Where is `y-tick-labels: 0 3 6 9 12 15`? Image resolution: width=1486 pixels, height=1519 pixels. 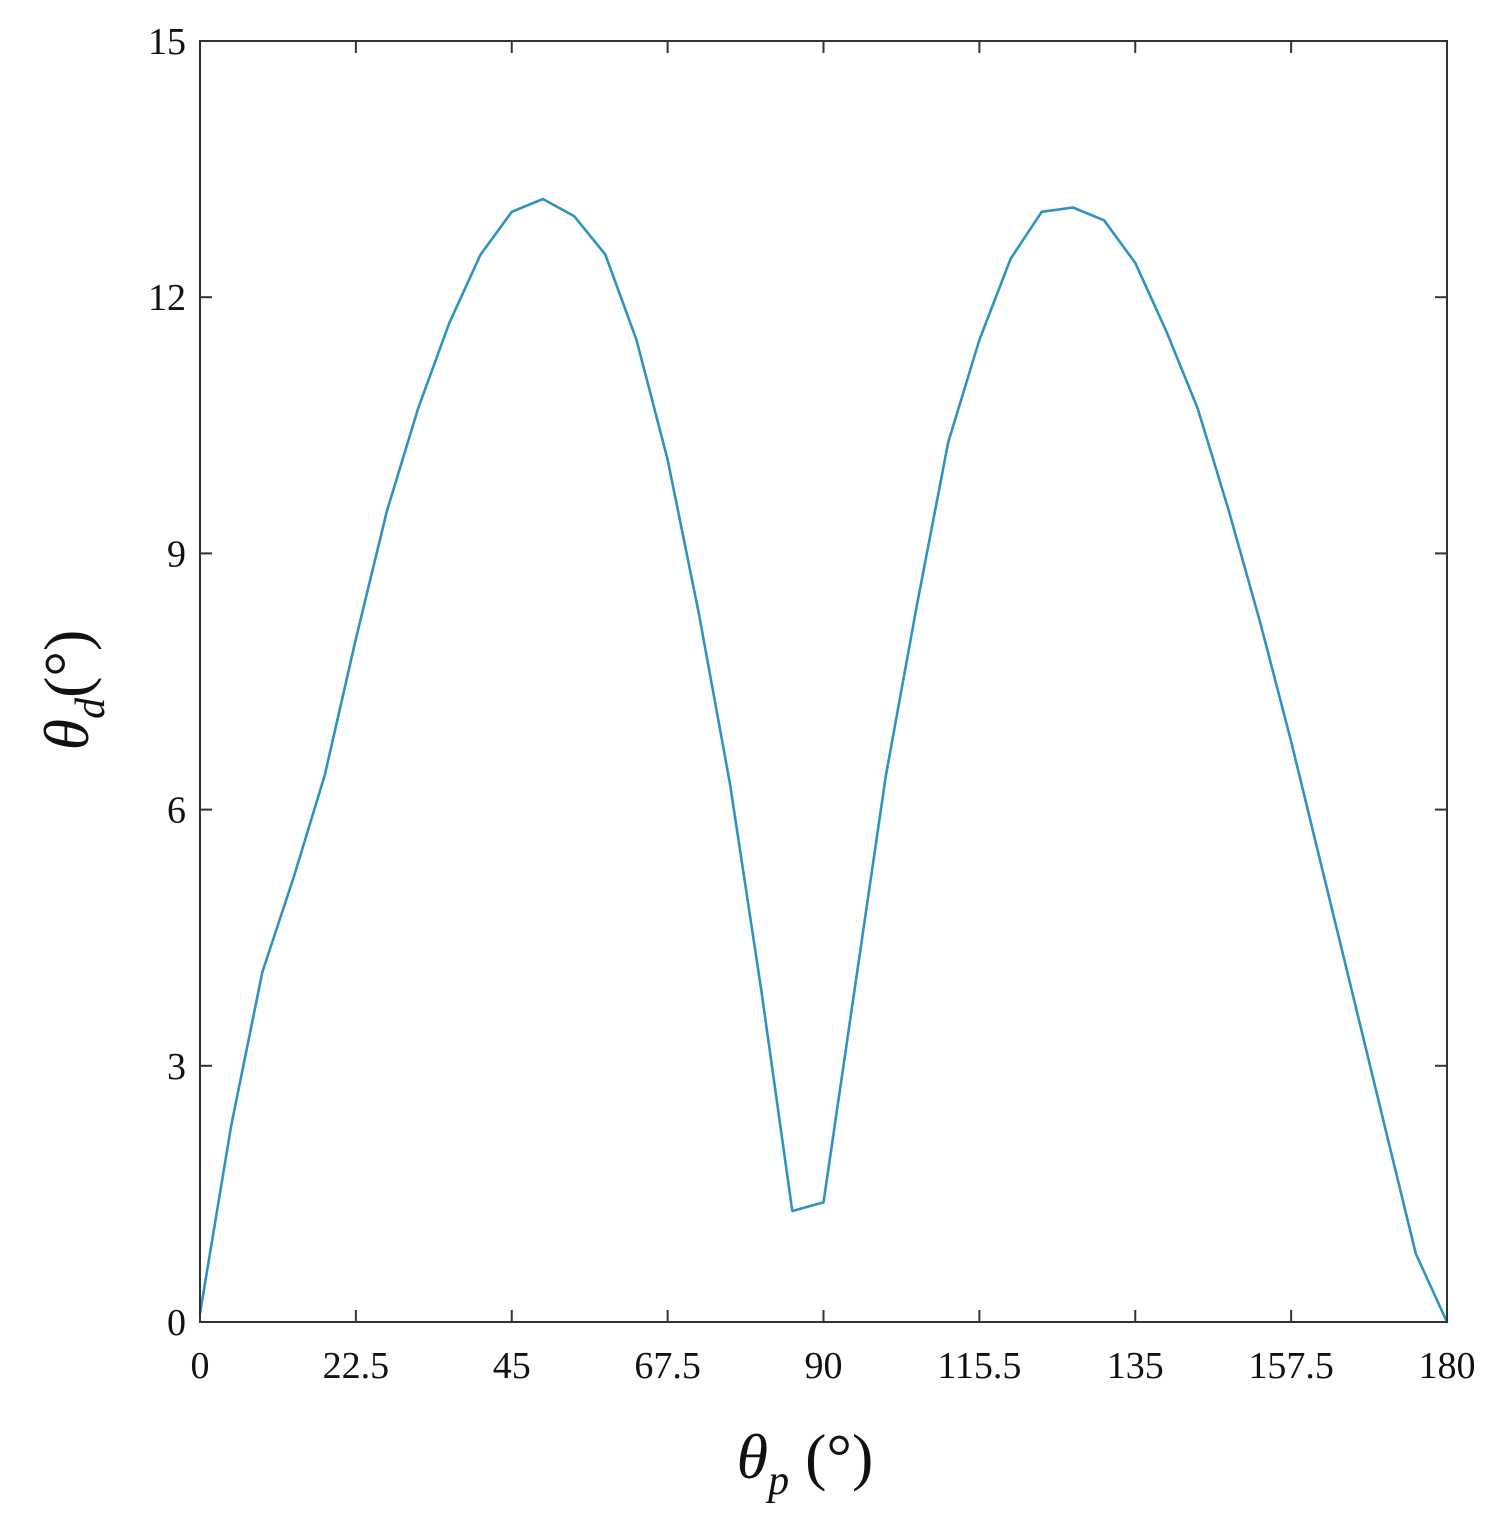 y-tick-labels: 0 3 6 9 12 15 is located at coordinates (167, 682).